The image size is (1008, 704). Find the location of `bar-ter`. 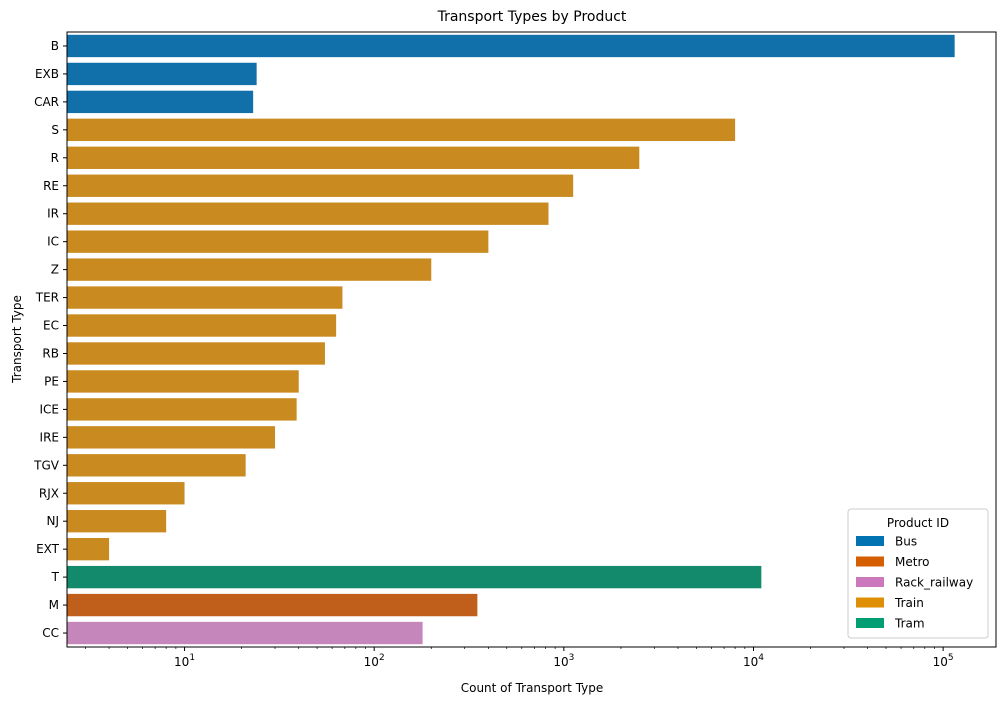

bar-ter is located at coordinates (205, 297).